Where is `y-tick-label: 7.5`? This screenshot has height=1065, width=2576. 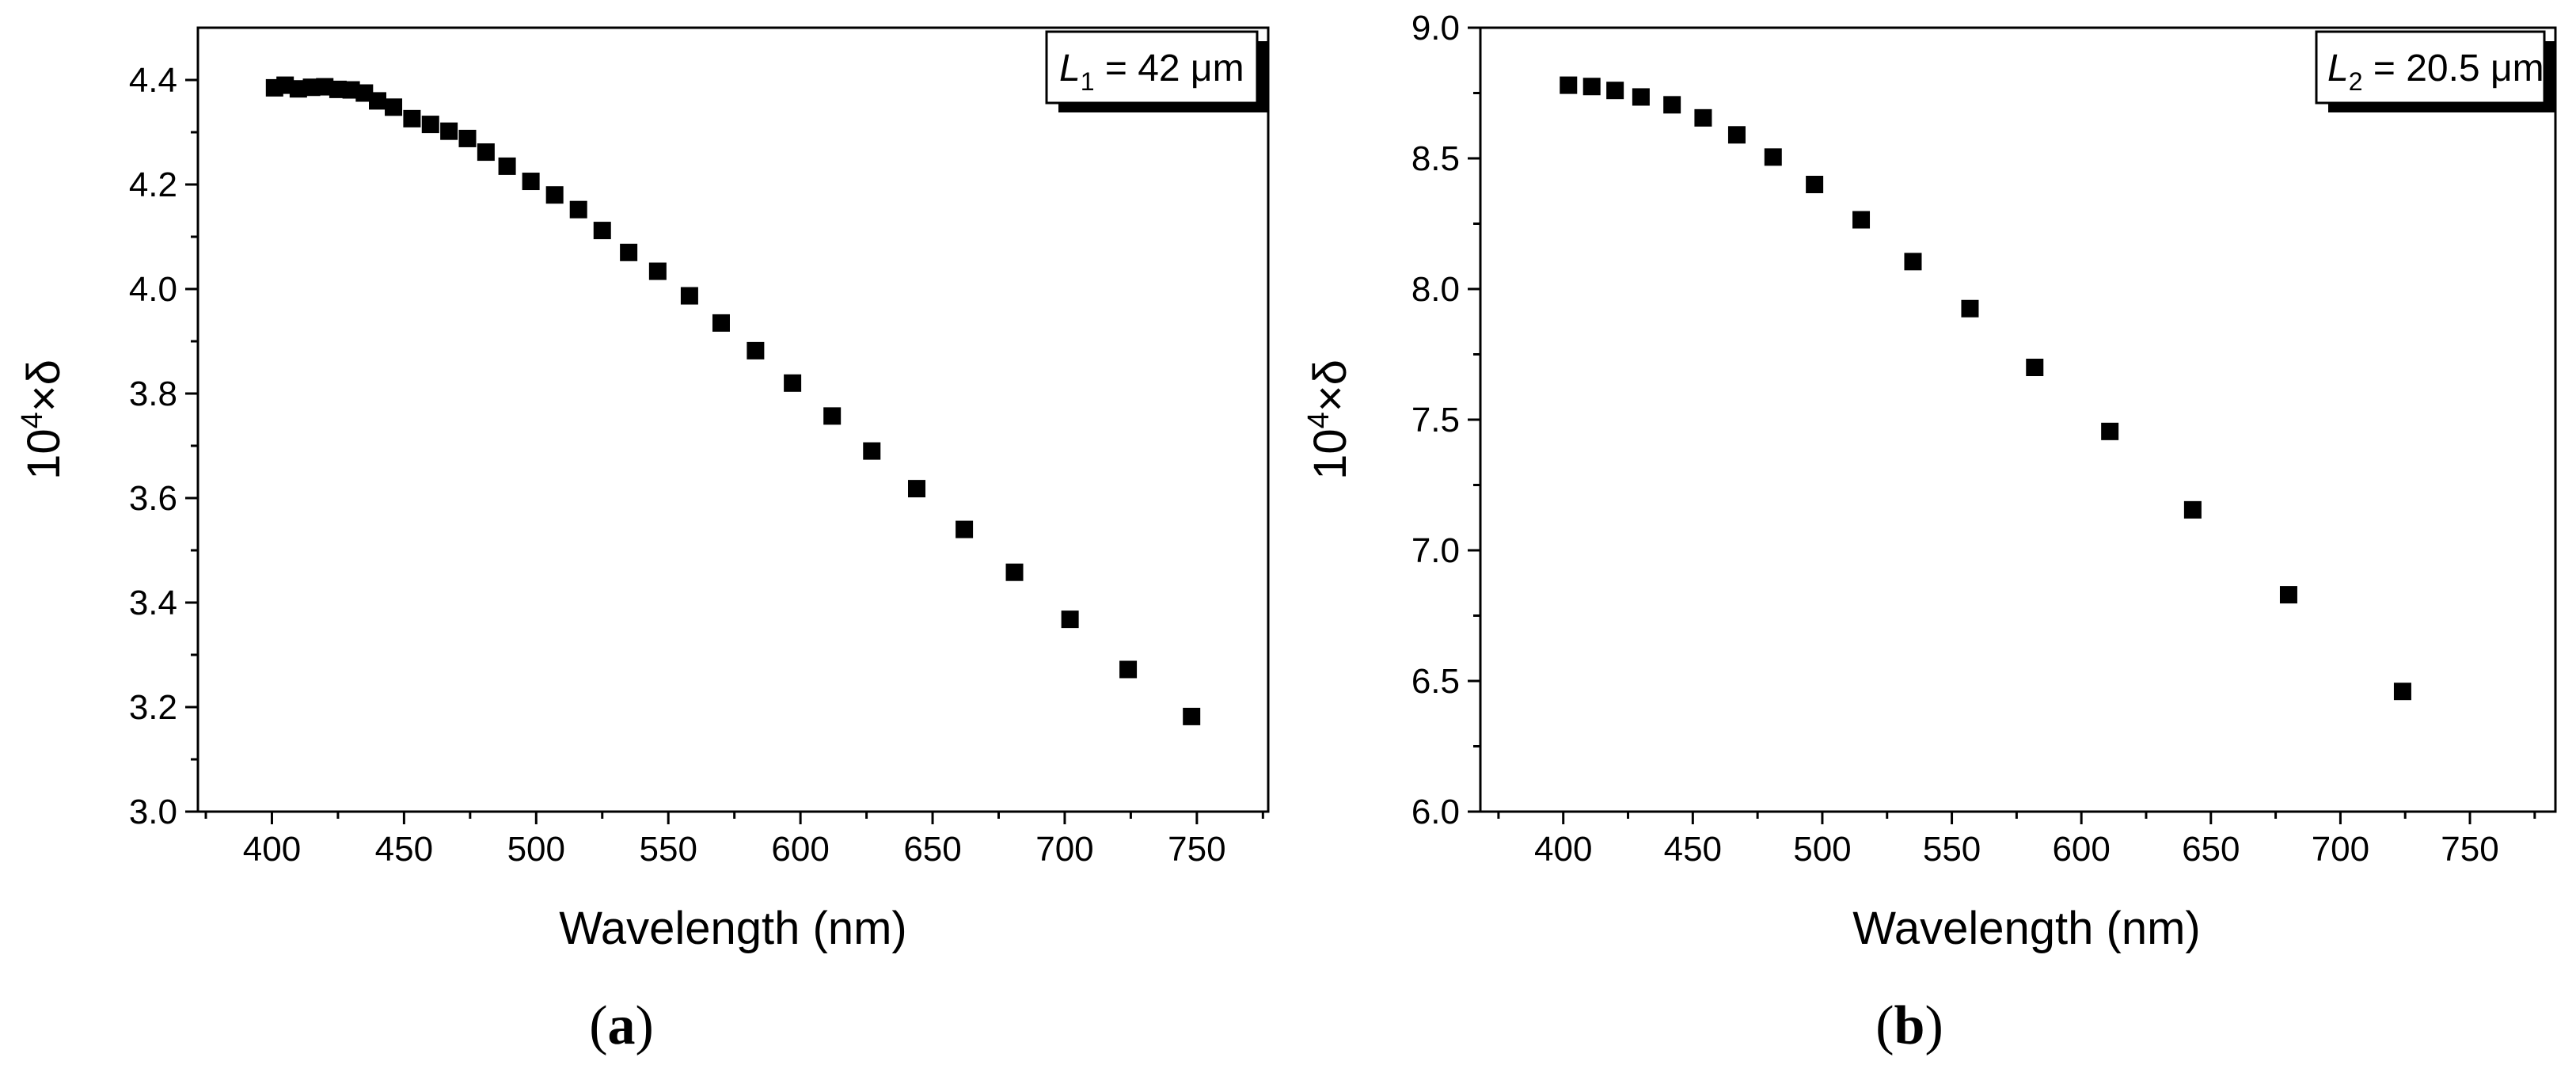
y-tick-label: 7.5 is located at coordinates (1436, 420).